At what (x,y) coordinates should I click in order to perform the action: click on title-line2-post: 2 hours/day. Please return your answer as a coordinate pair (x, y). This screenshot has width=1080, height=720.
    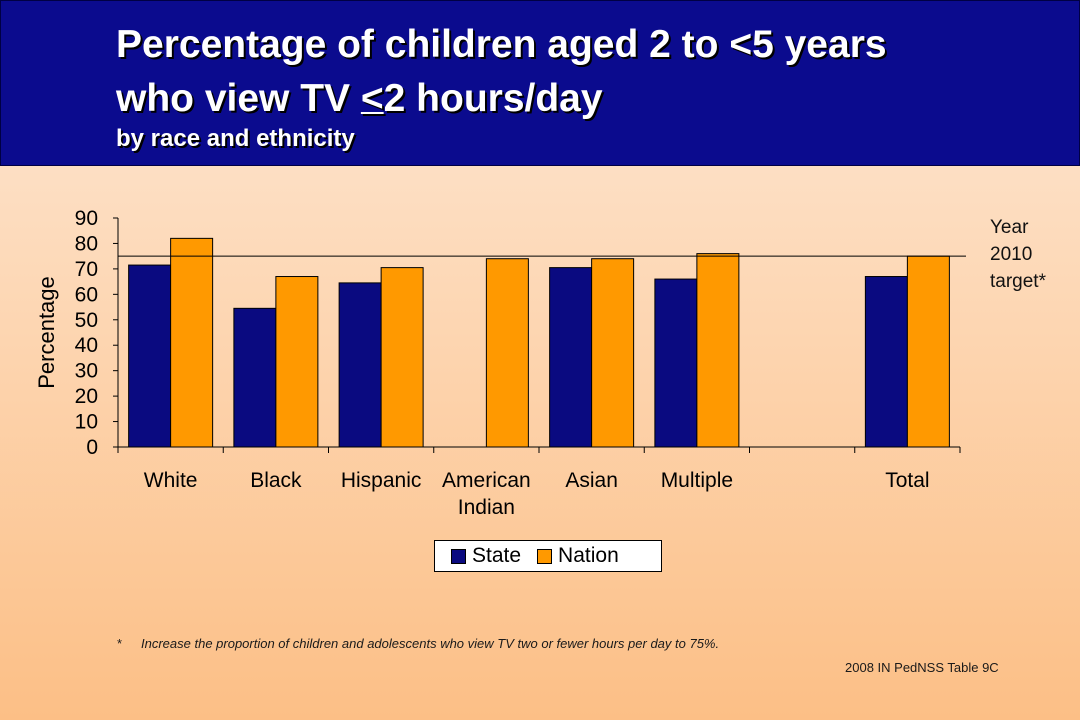
    Looking at the image, I should click on (493, 98).